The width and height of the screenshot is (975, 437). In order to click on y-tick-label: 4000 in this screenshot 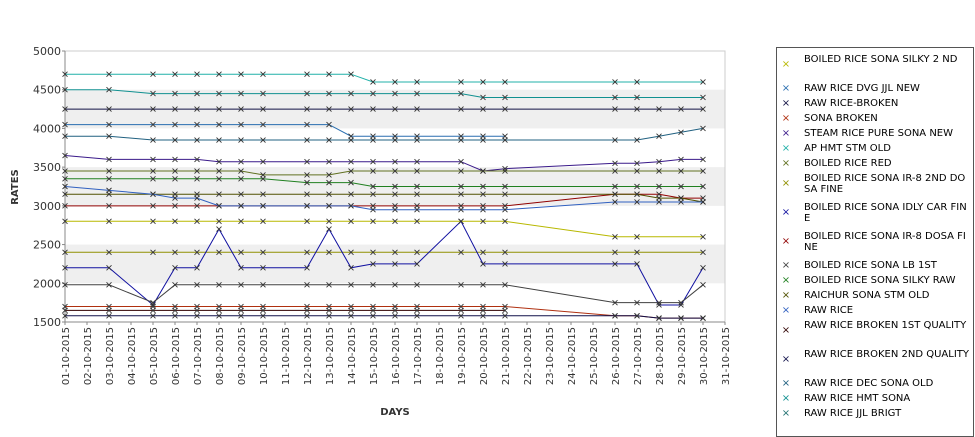, I will do `click(47, 128)`.